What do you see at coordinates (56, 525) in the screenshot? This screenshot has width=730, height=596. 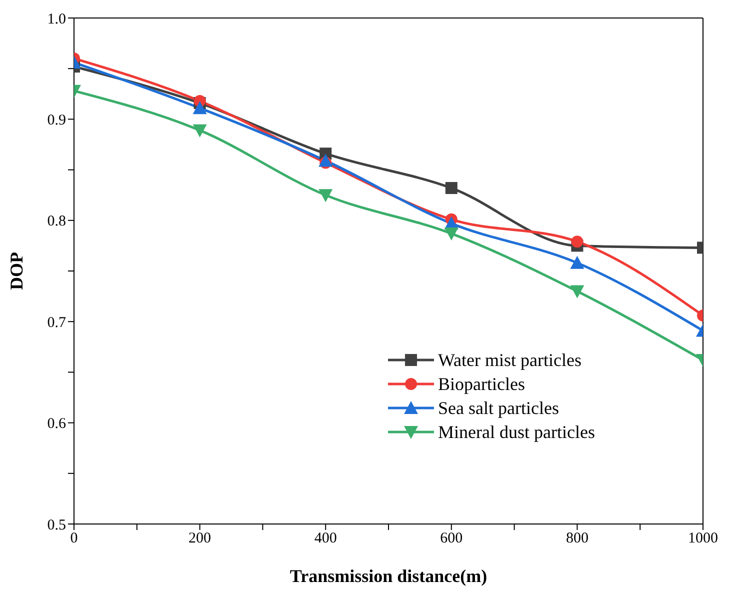 I see `y-tick-label: 0.5` at bounding box center [56, 525].